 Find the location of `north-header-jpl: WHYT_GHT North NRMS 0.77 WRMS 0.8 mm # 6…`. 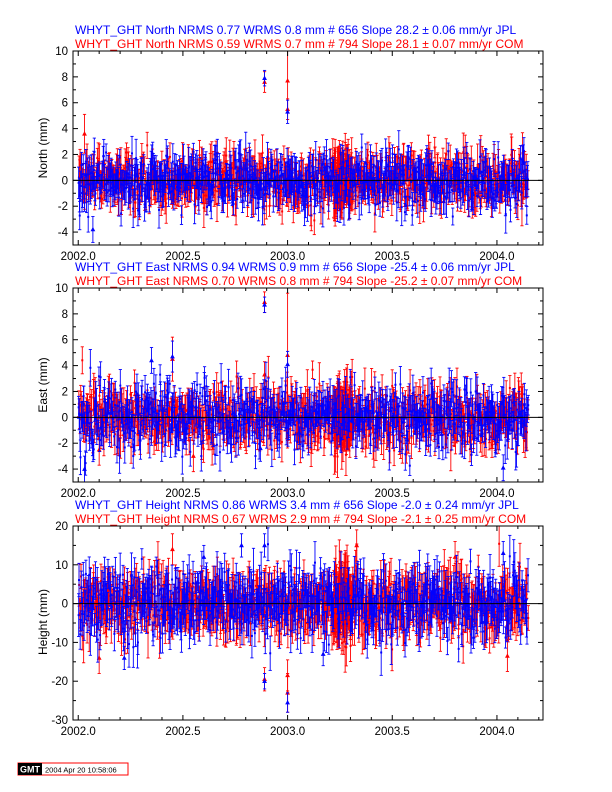

north-header-jpl: WHYT_GHT North NRMS 0.77 WRMS 0.8 mm # 6… is located at coordinates (295, 30).